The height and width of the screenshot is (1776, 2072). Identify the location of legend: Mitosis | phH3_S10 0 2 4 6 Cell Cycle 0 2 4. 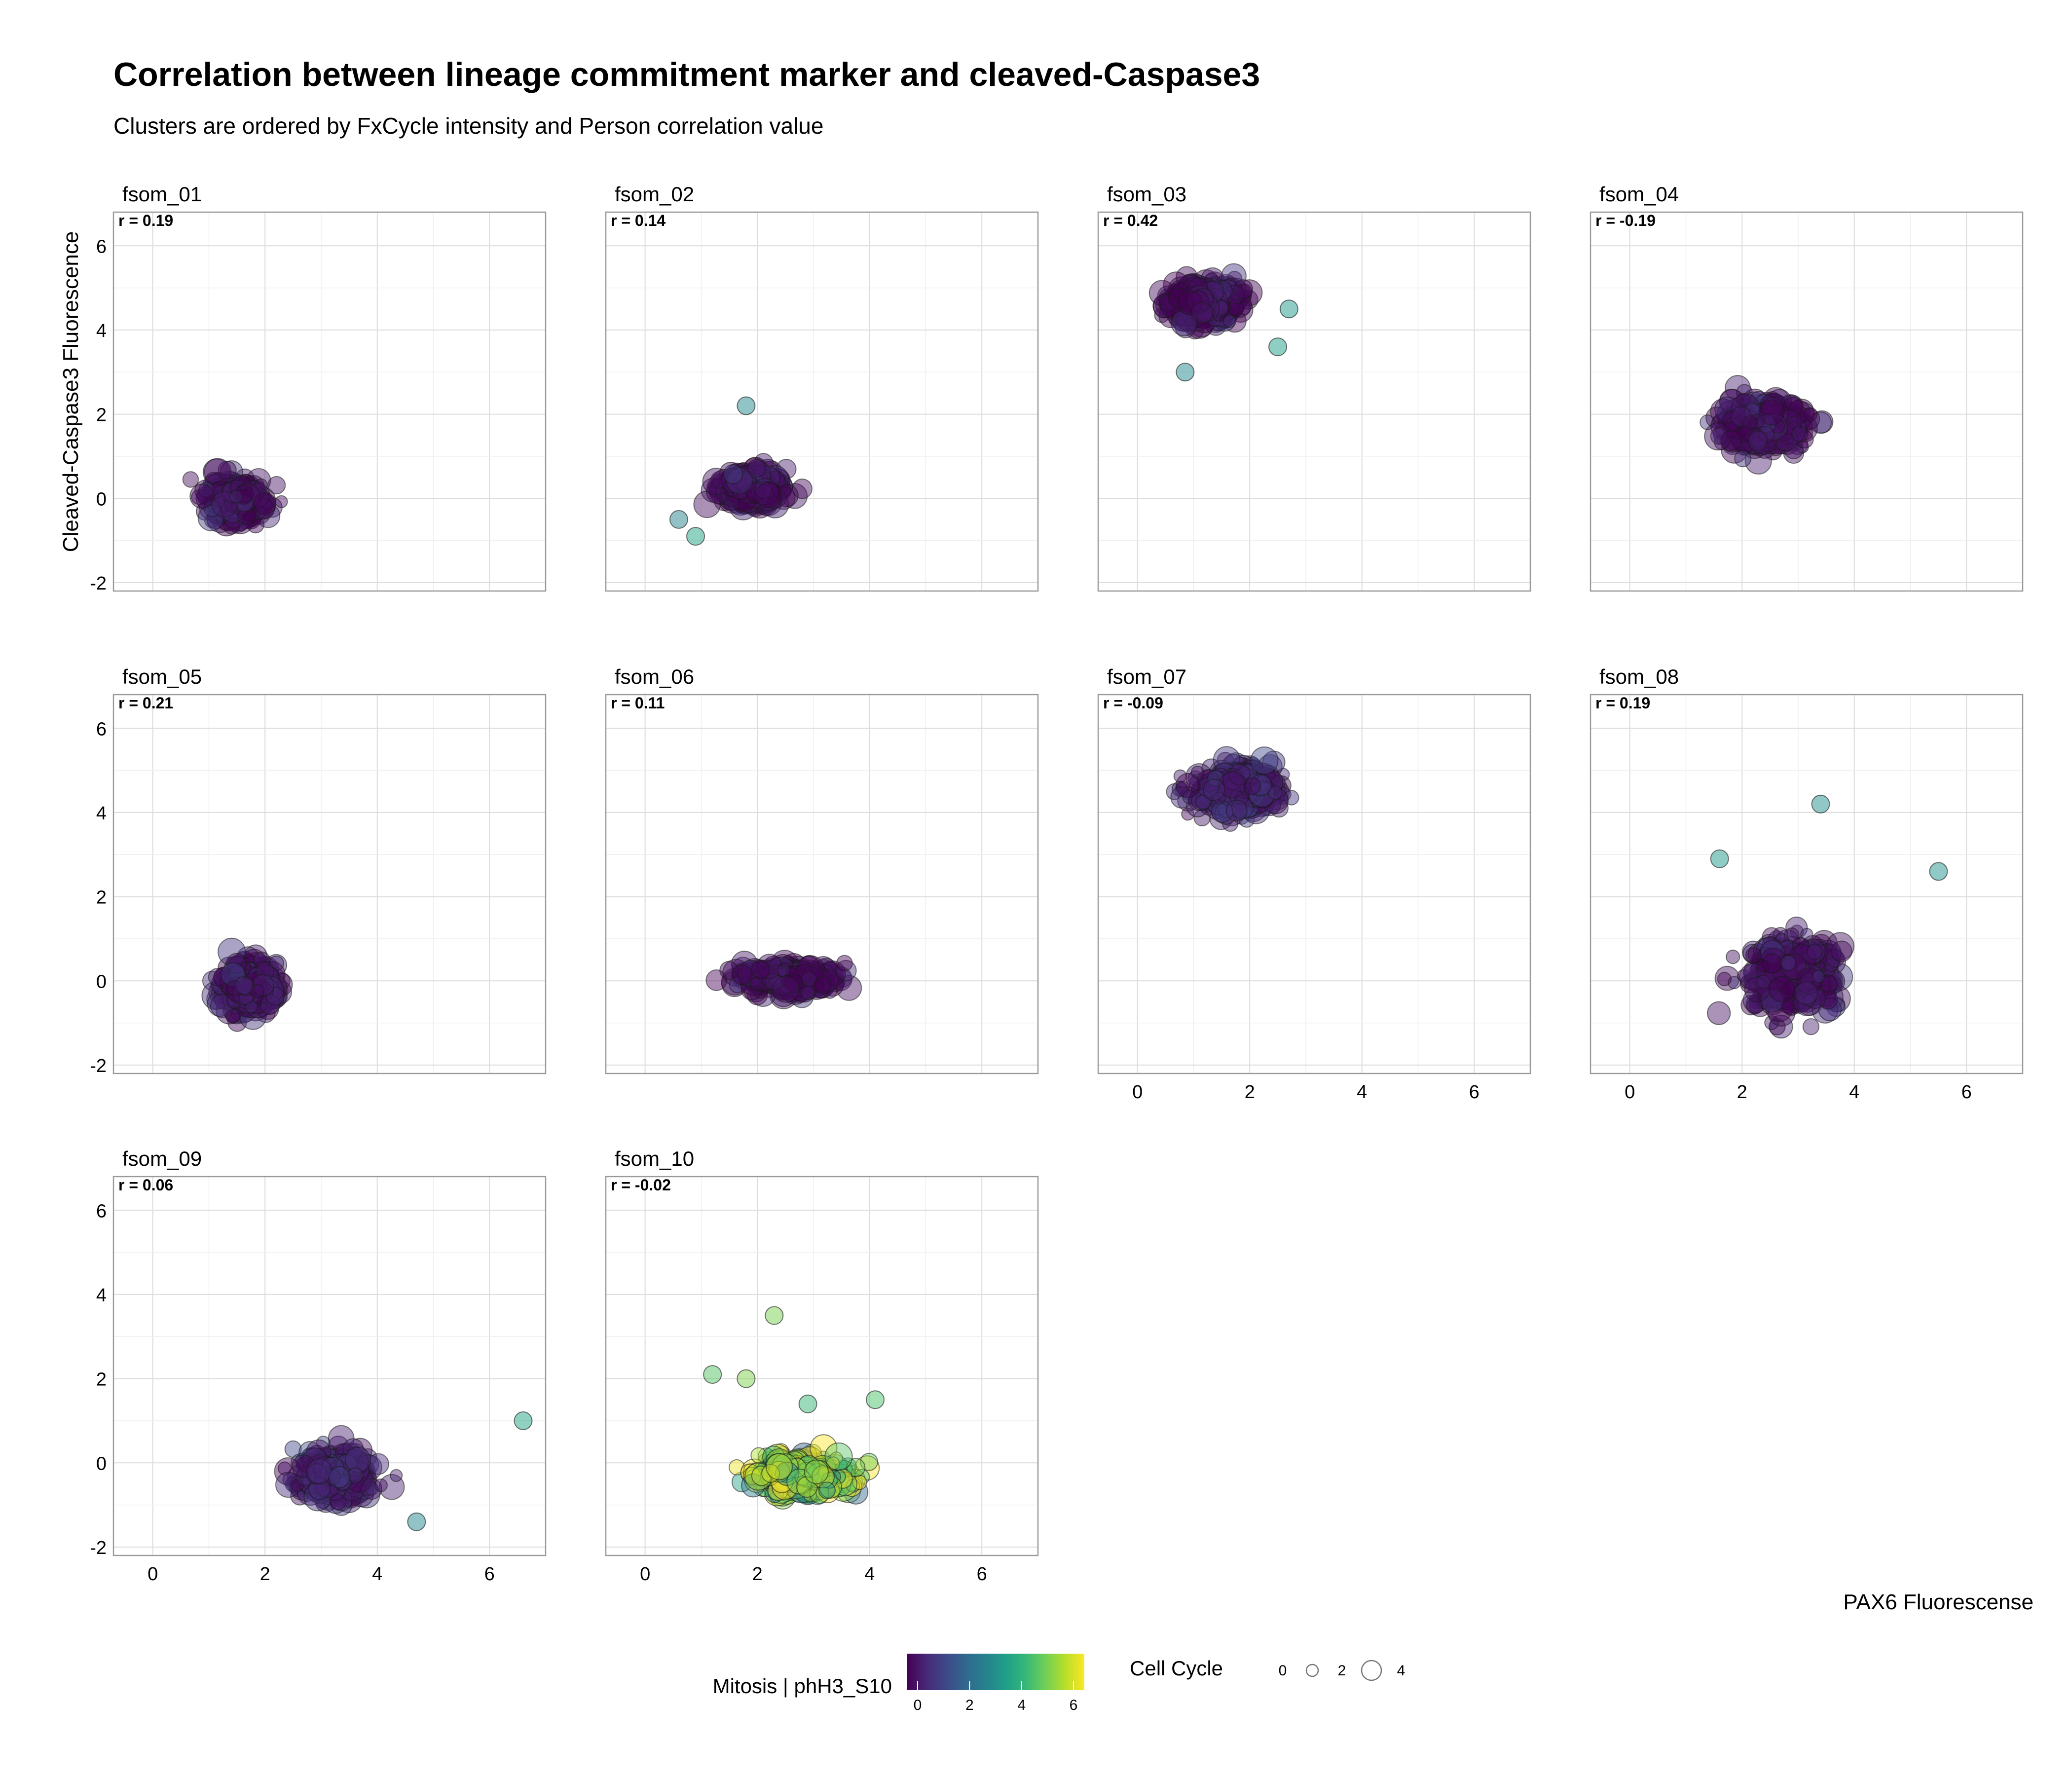
(1059, 1684).